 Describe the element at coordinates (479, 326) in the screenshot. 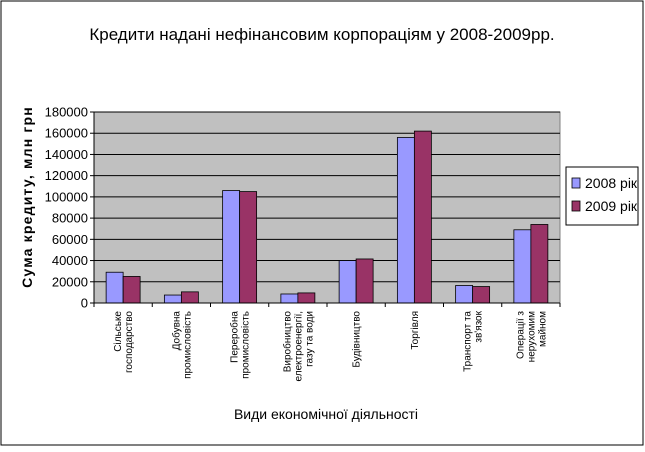

I see `x-tick-label-line: зв'язок` at that location.